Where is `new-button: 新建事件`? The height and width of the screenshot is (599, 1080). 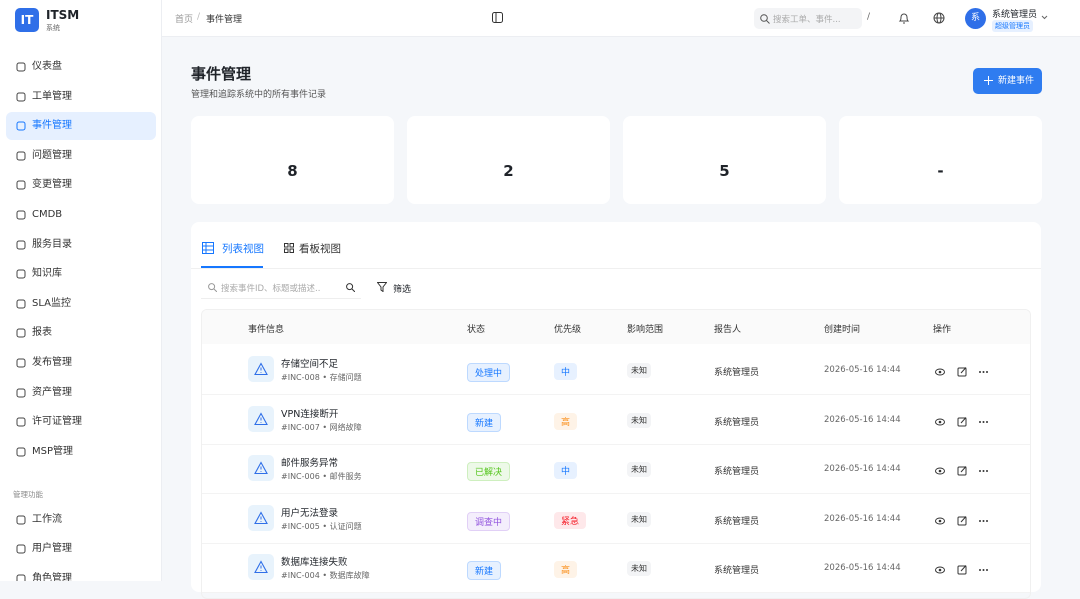 new-button: 新建事件 is located at coordinates (1007, 81).